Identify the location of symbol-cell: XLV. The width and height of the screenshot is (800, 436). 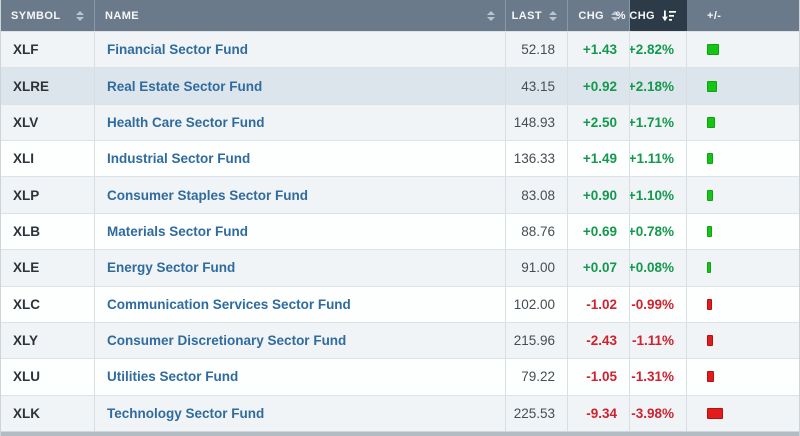
(26, 122).